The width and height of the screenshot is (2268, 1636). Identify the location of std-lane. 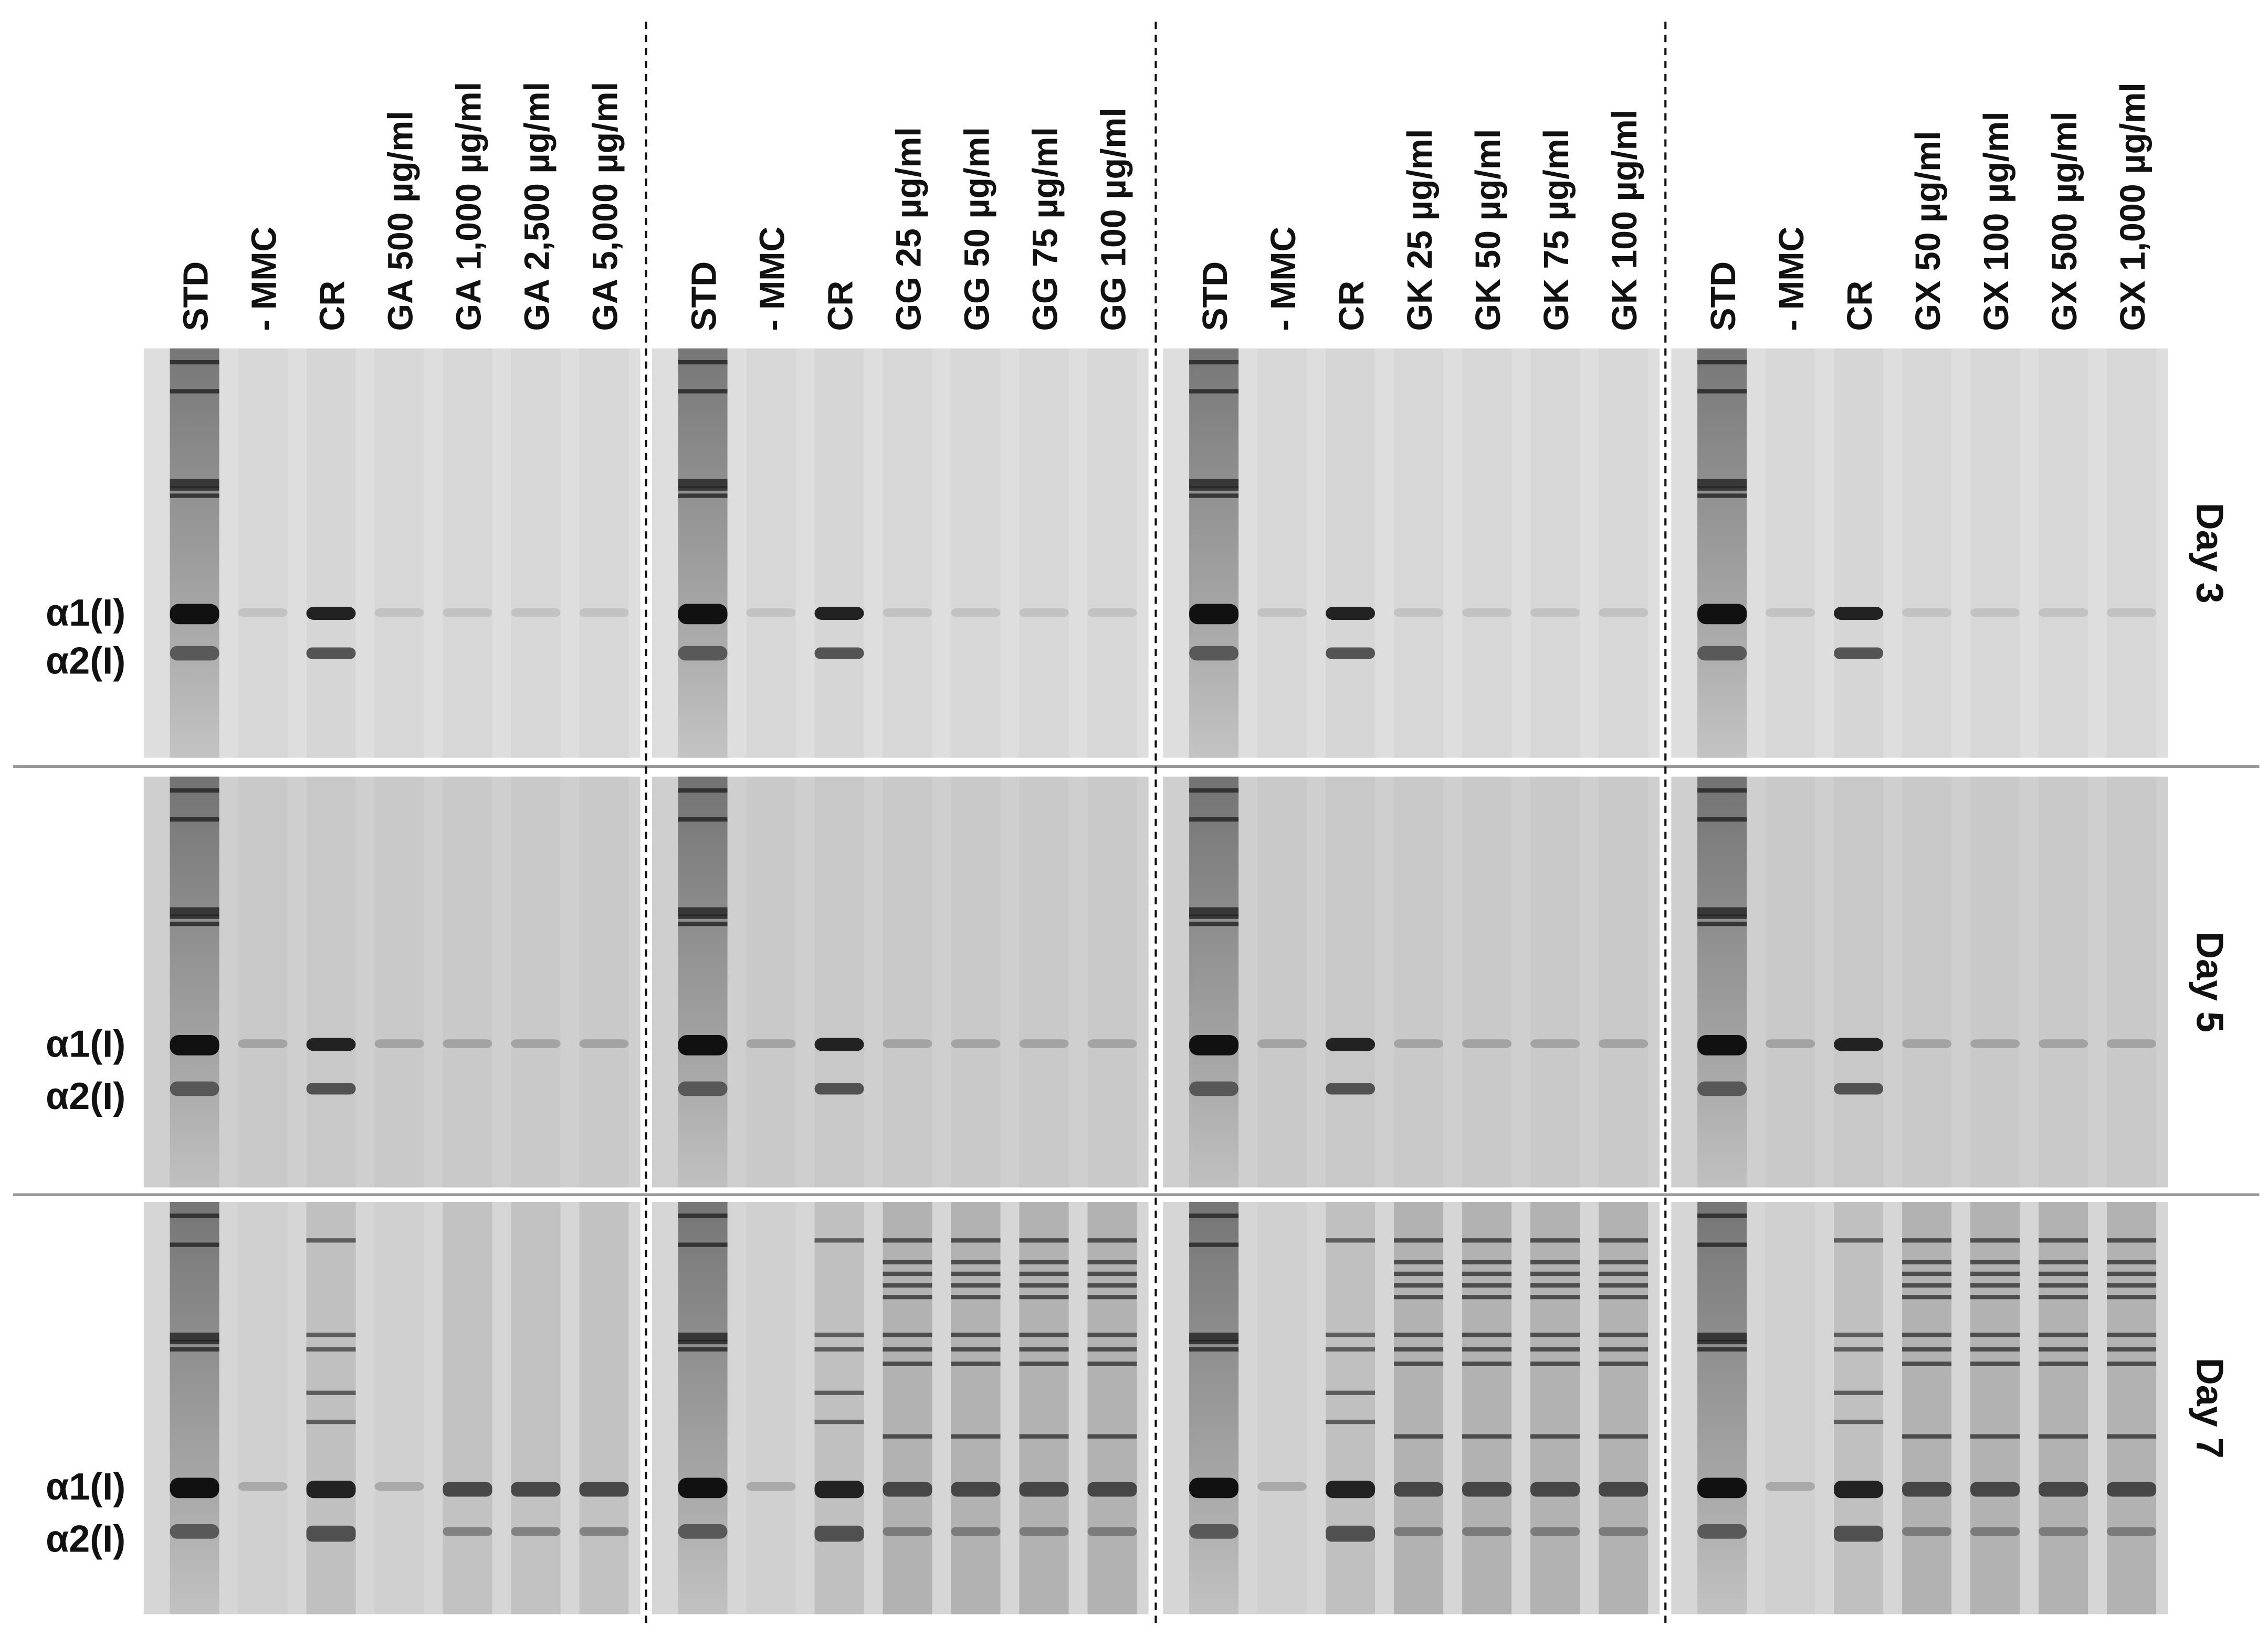
(194, 553).